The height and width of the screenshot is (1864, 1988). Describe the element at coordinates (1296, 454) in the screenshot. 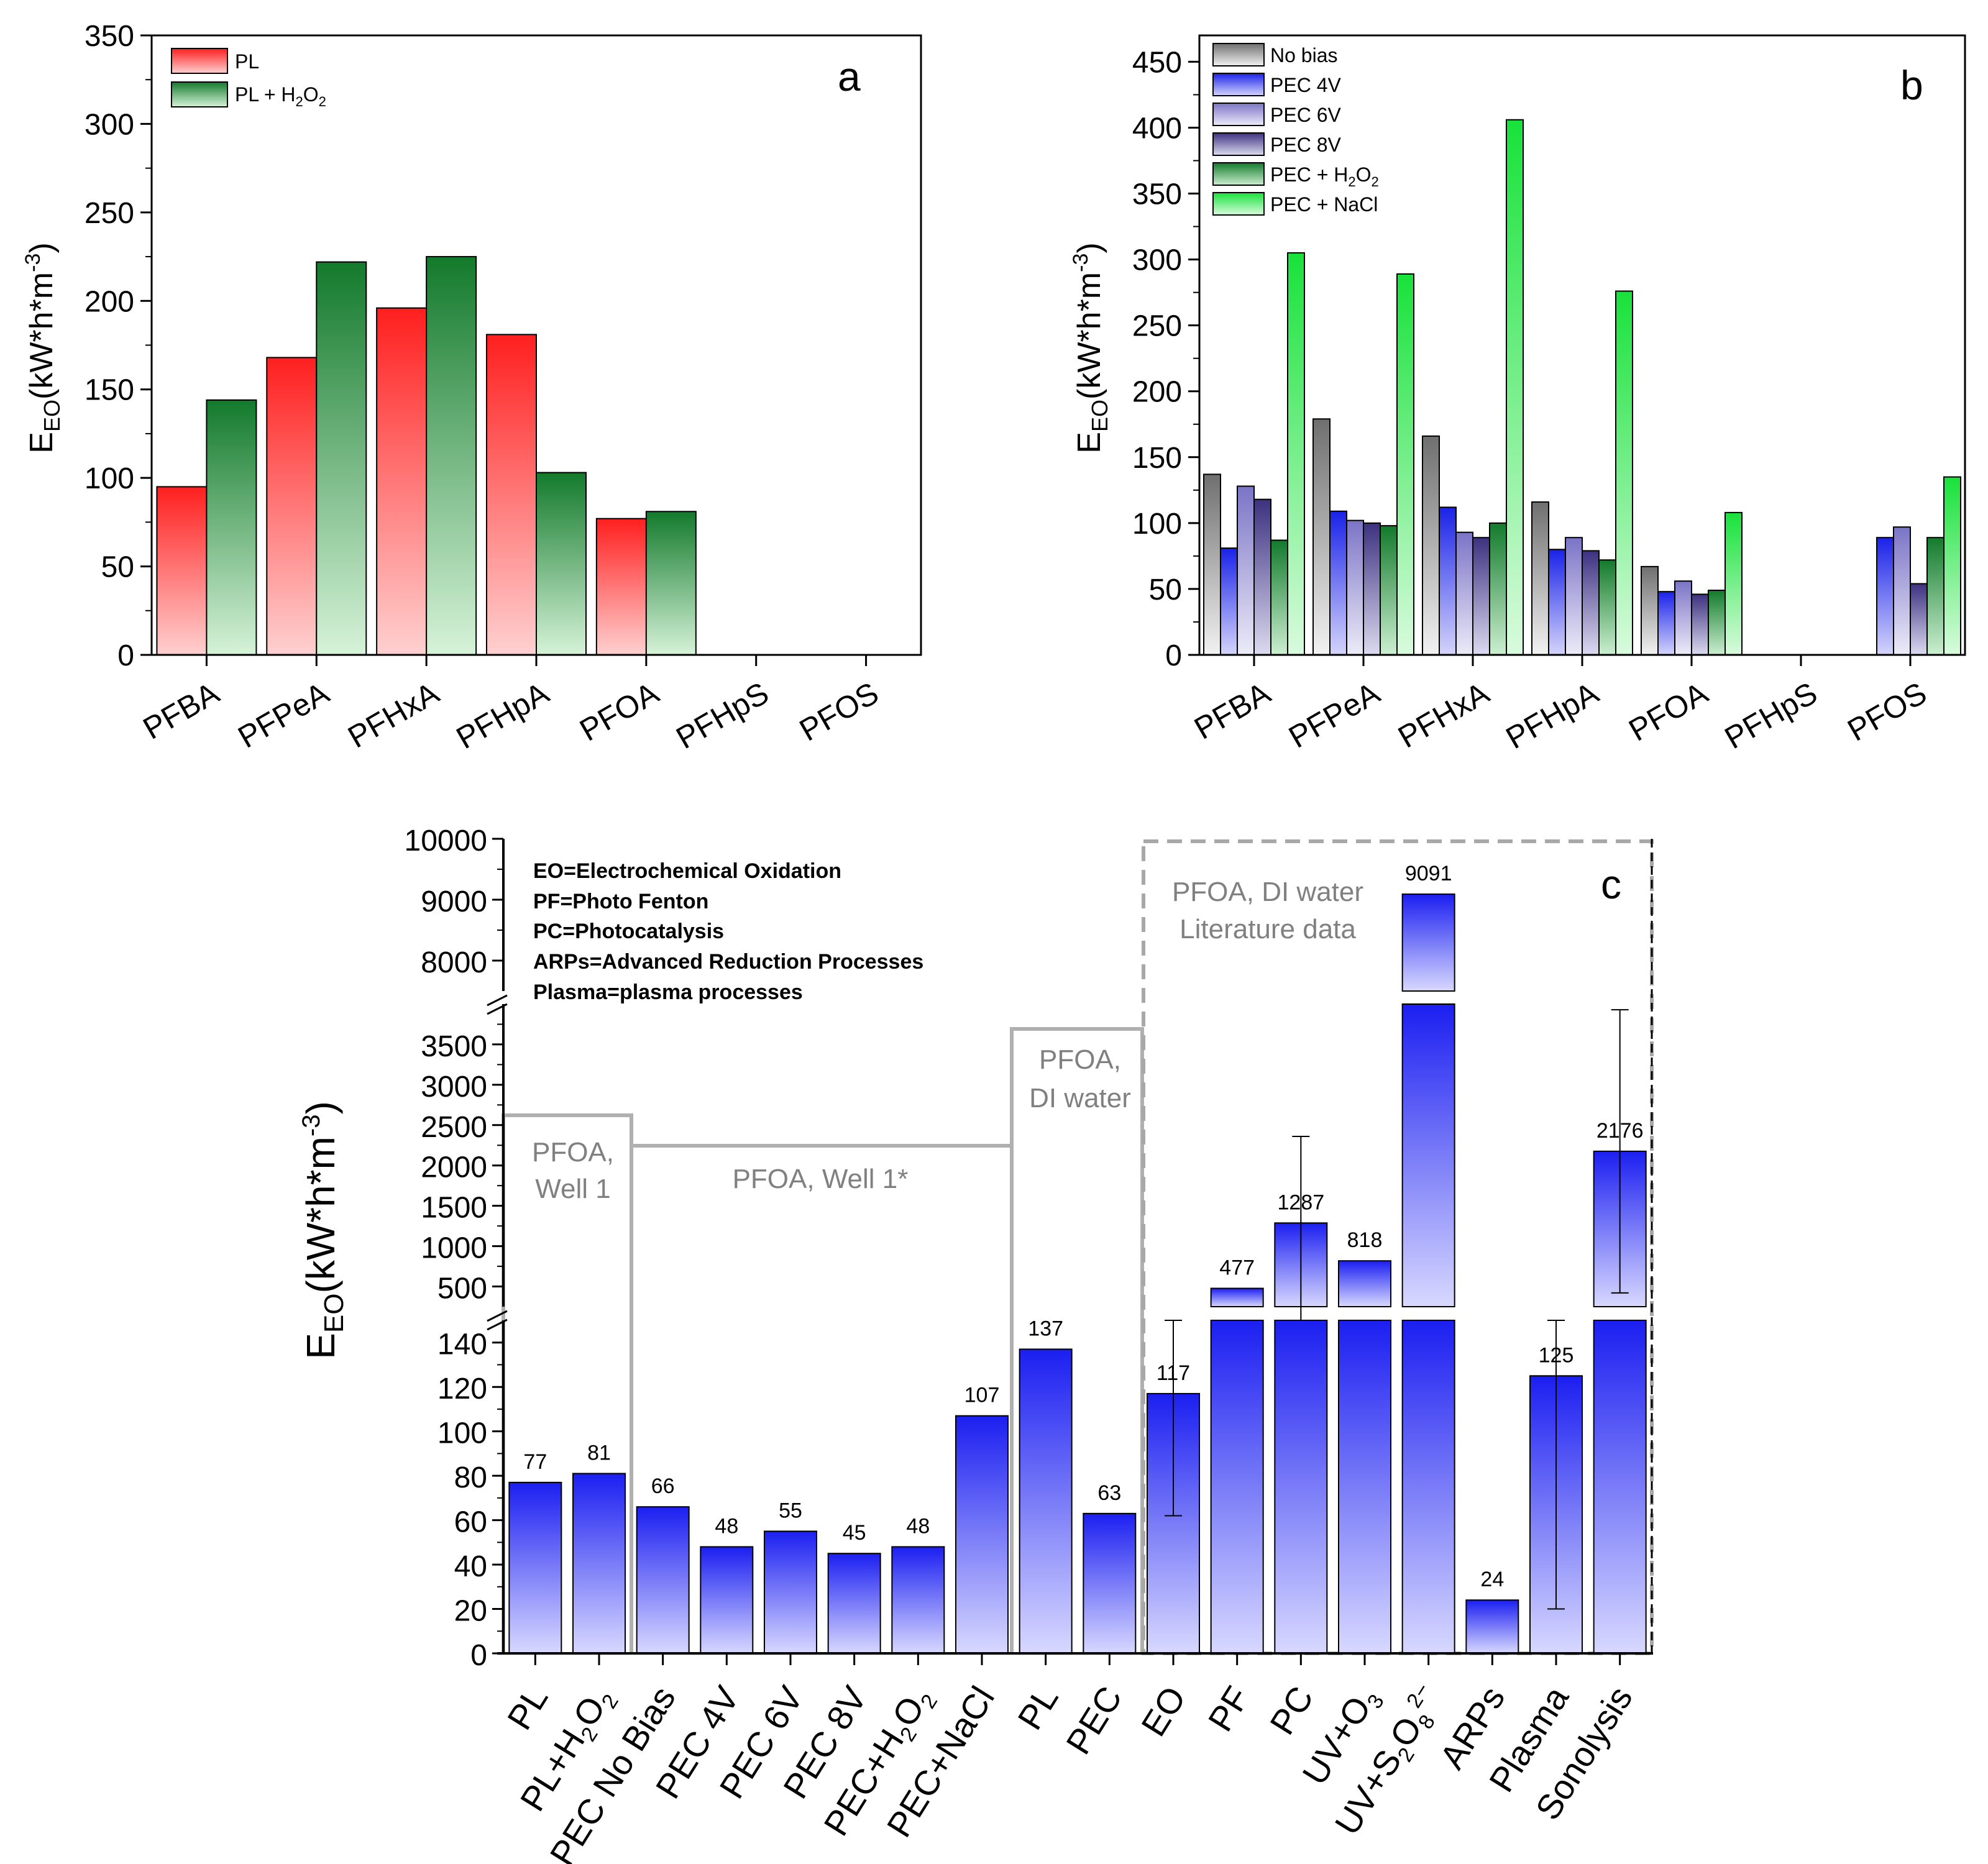

I see `bar-b-pec-nacl-pfba` at that location.